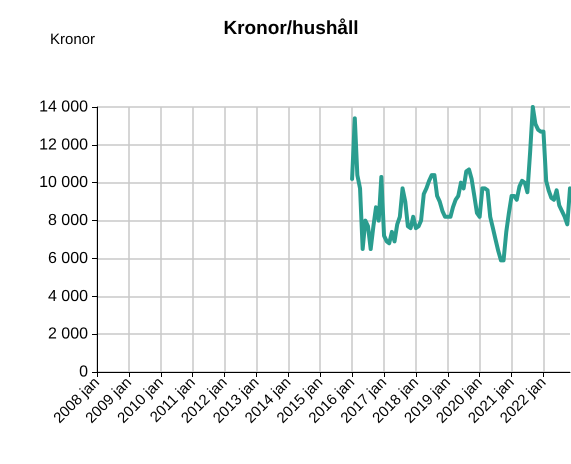  Describe the element at coordinates (63, 183) in the screenshot. I see `y-tick-label: 10 000` at that location.